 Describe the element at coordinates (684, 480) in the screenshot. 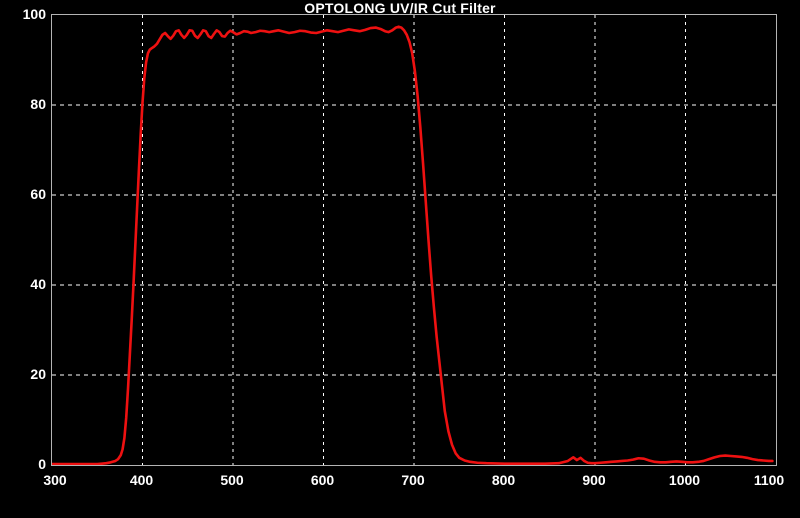

I see `x-tick-label: 1000` at that location.